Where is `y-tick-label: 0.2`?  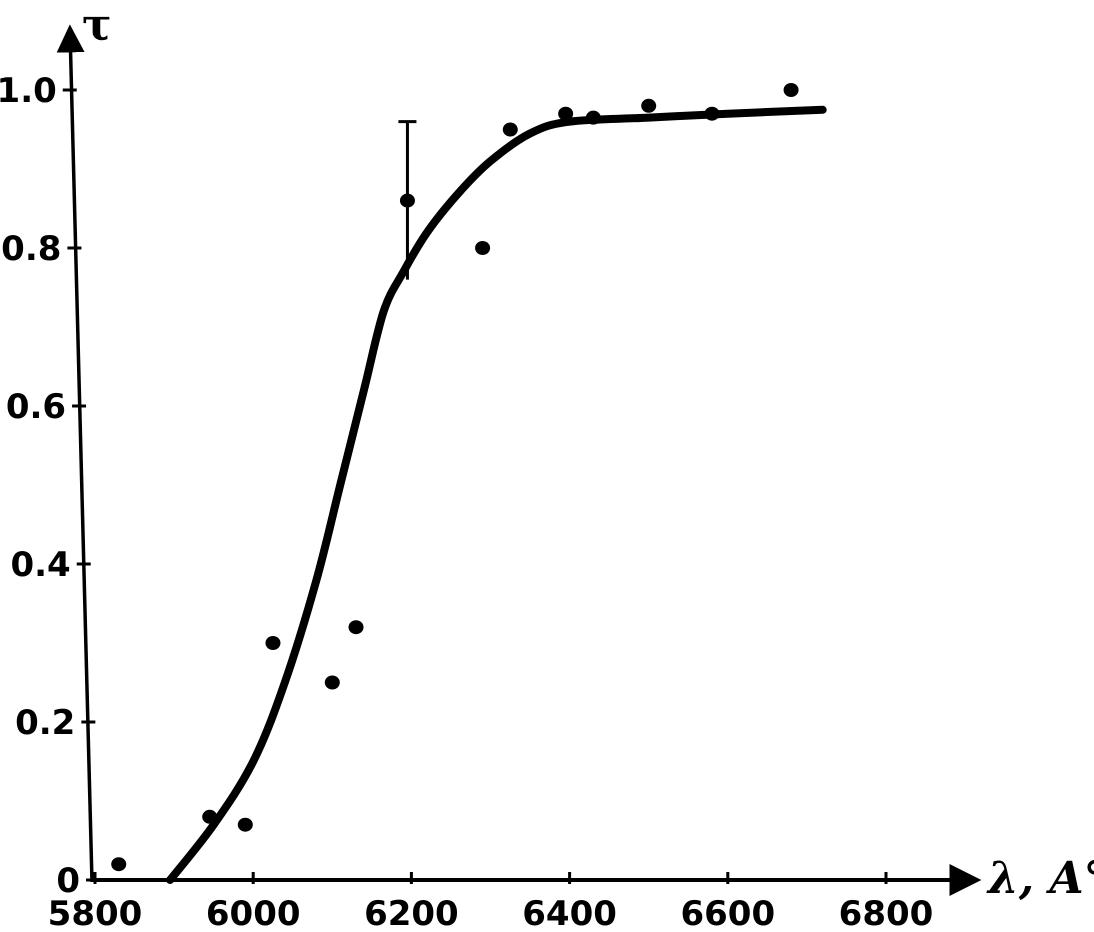 y-tick-label: 0.2 is located at coordinates (45, 723).